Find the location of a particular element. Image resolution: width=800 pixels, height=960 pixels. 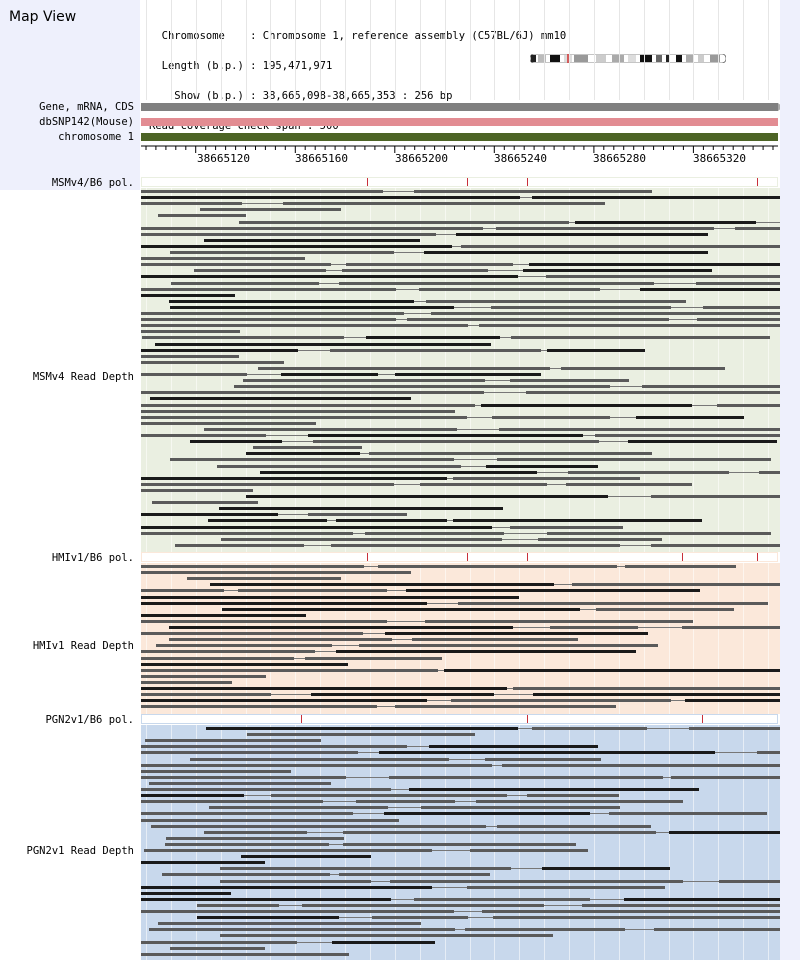

sample-depth-label-hmiv1: HMIv1 Read Depth is located at coordinates (83, 646).